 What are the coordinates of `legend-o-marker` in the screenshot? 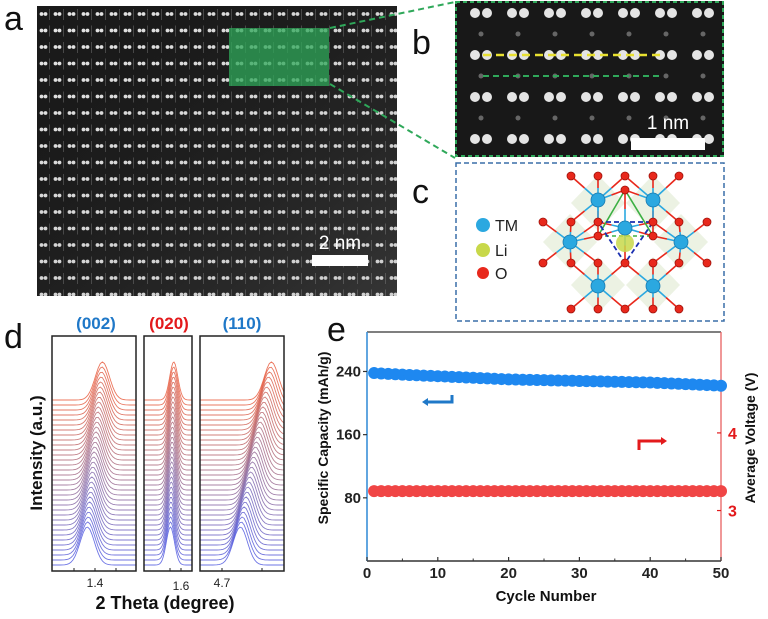 It's located at (483, 273).